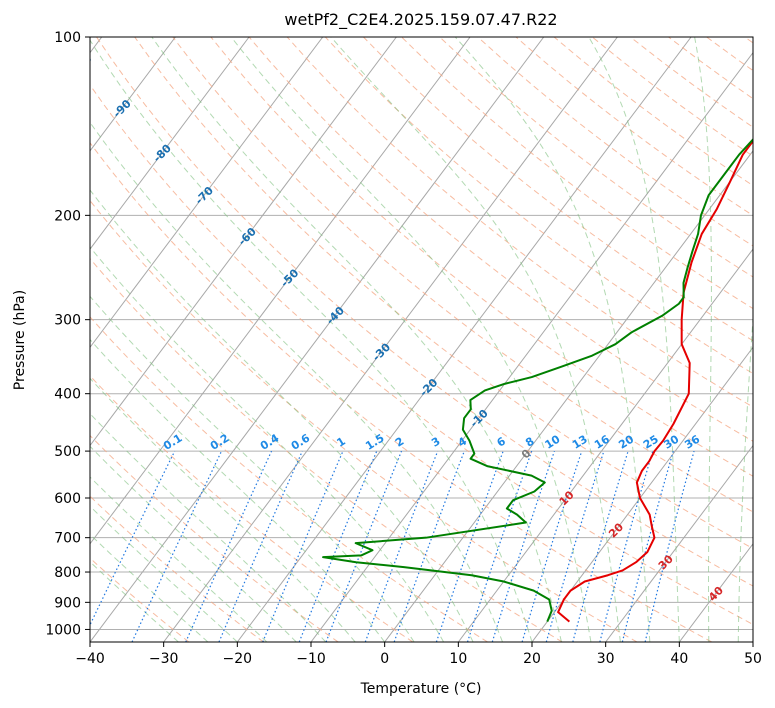 The image size is (775, 708). Describe the element at coordinates (420, 20) in the screenshot. I see `chart-title: wetPf2_C2E4.2025.159.07.47.R22` at that location.